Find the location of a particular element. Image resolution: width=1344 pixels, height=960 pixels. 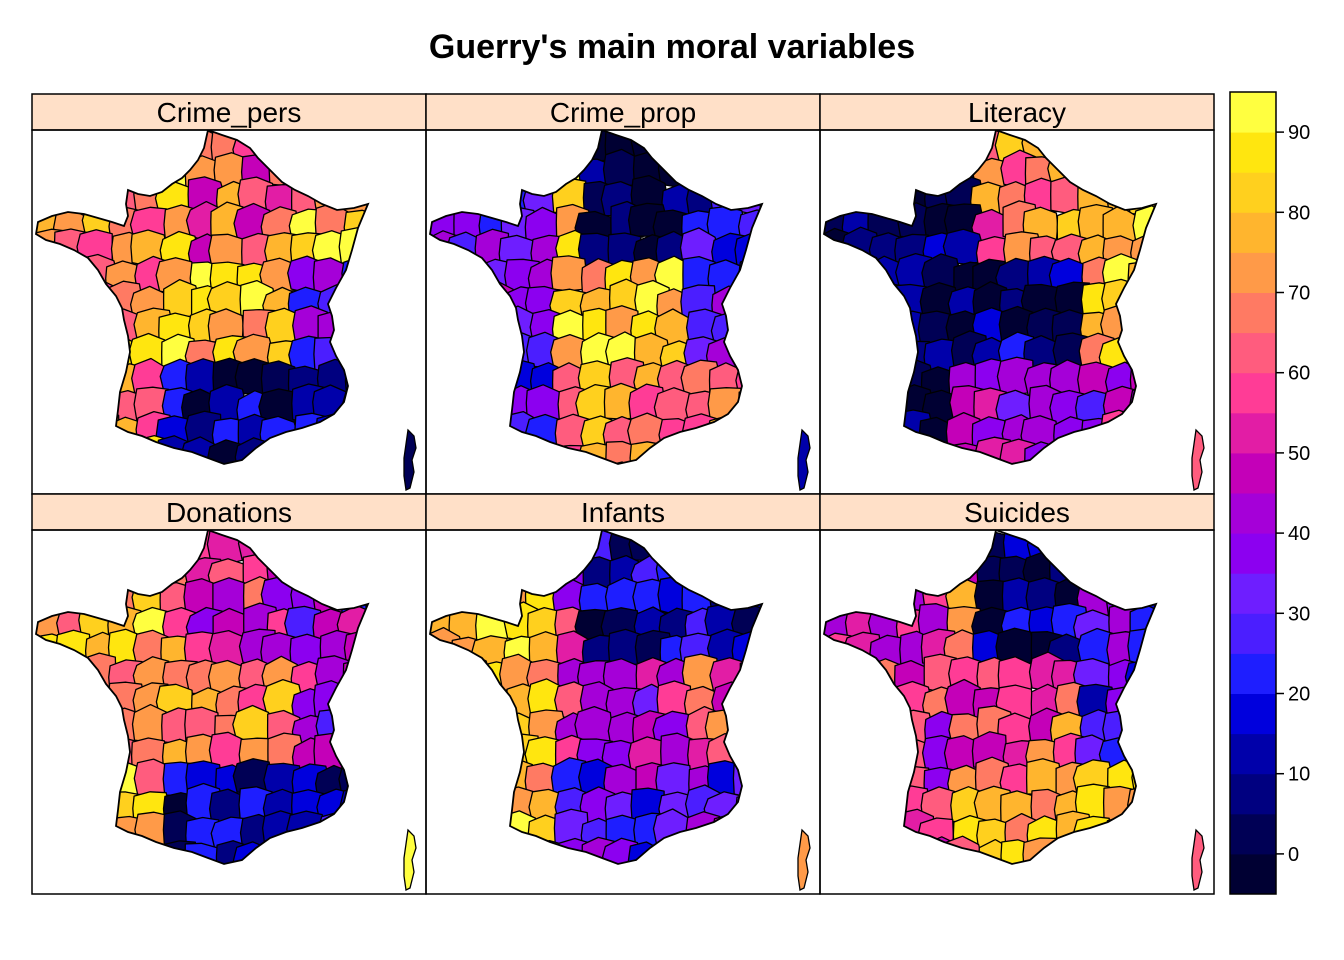

color-key-tick-label: 40 is located at coordinates (1299, 534).